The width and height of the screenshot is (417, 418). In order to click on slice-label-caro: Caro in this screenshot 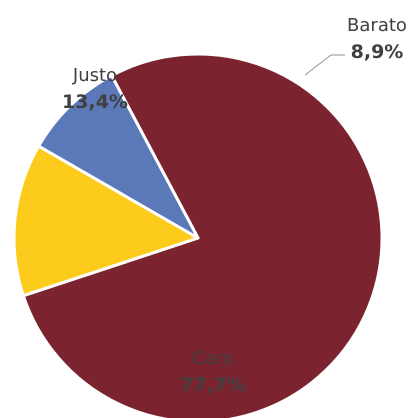, I will do `click(213, 358)`.